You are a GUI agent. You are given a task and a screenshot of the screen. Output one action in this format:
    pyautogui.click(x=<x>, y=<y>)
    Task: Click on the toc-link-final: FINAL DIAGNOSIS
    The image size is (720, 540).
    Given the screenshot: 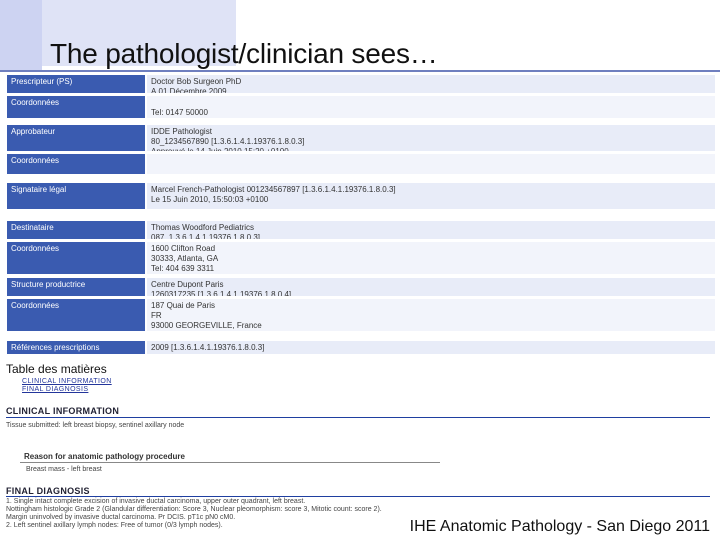 What is the action you would take?
    pyautogui.click(x=55, y=389)
    